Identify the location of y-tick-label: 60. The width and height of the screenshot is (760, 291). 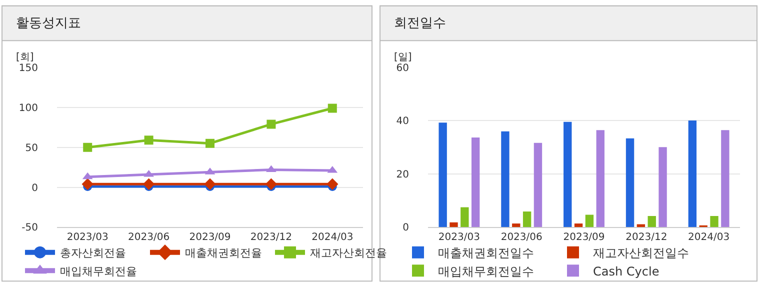
(402, 68).